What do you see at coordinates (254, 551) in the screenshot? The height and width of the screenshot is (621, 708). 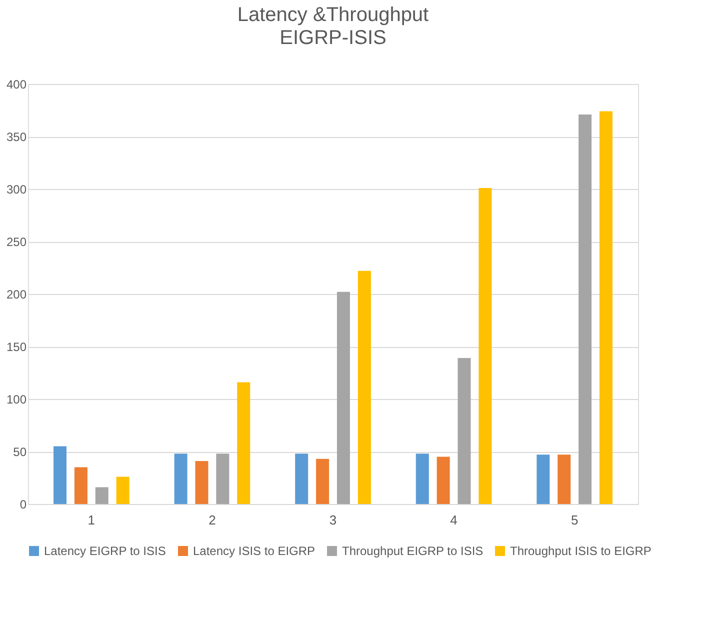 I see `legend-label: Latency ISIS to EIGRP` at bounding box center [254, 551].